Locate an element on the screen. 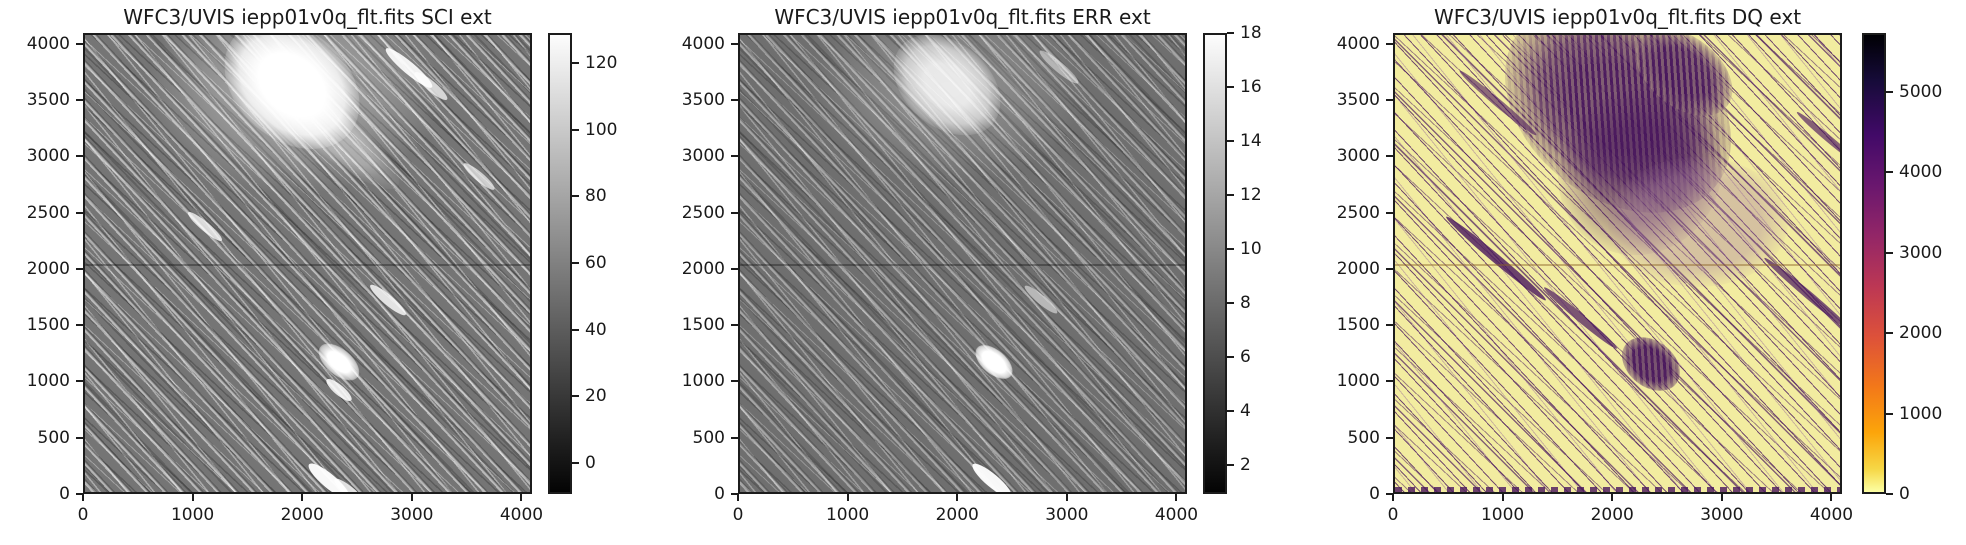 Image resolution: width=1966 pixels, height=545 pixels. dq-chip-gap-line is located at coordinates (1617, 264).